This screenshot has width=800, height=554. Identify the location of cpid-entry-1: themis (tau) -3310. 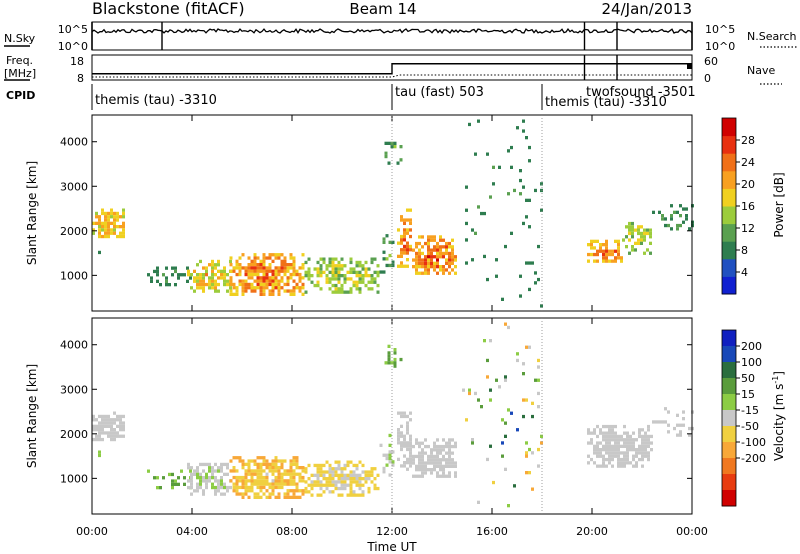
(156, 100).